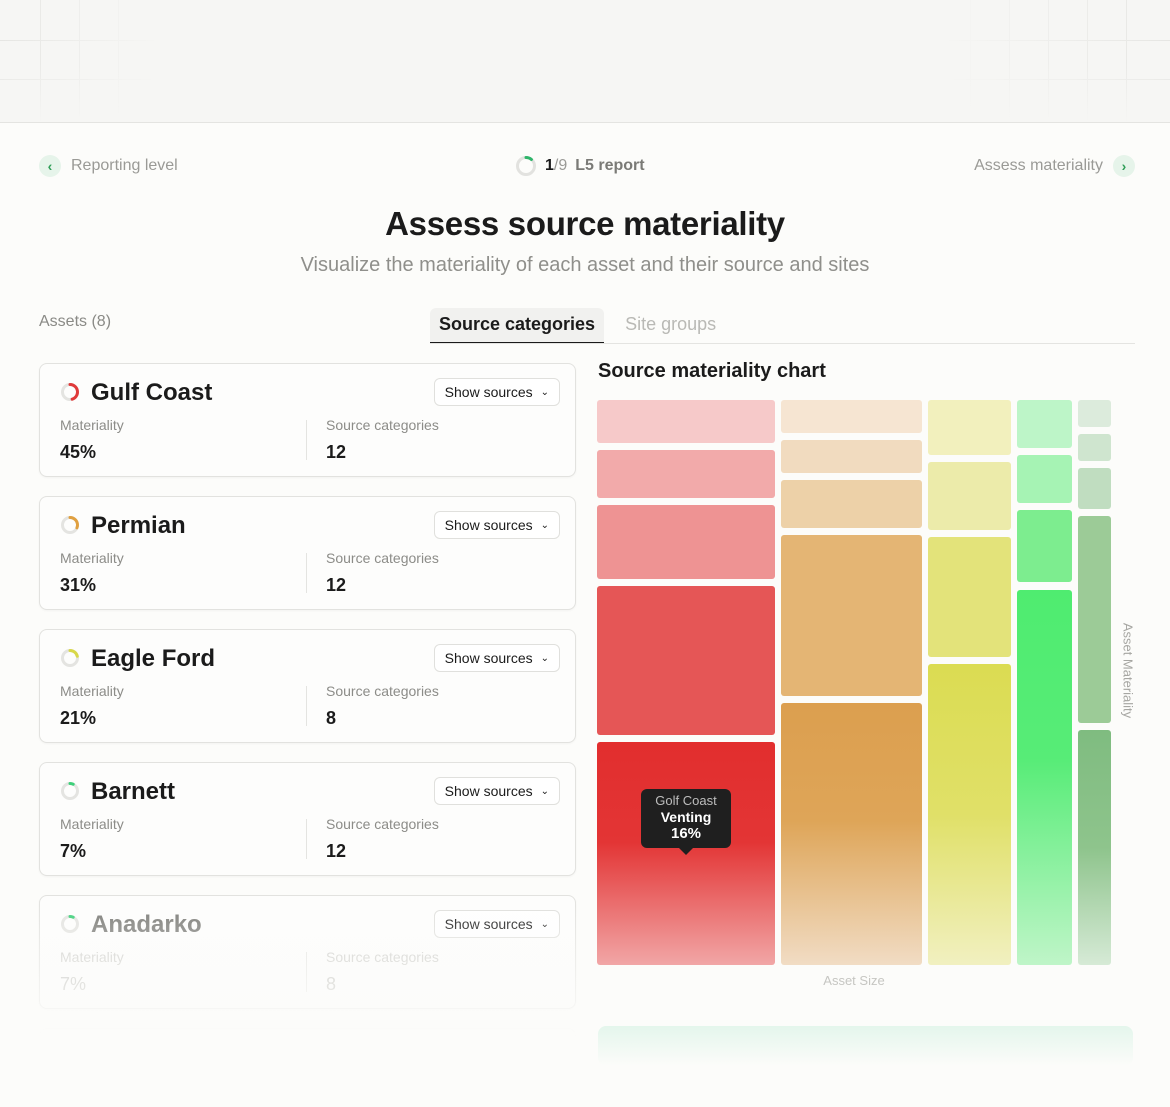 The width and height of the screenshot is (1170, 1107). I want to click on materiality-value: 7%, so click(73, 984).